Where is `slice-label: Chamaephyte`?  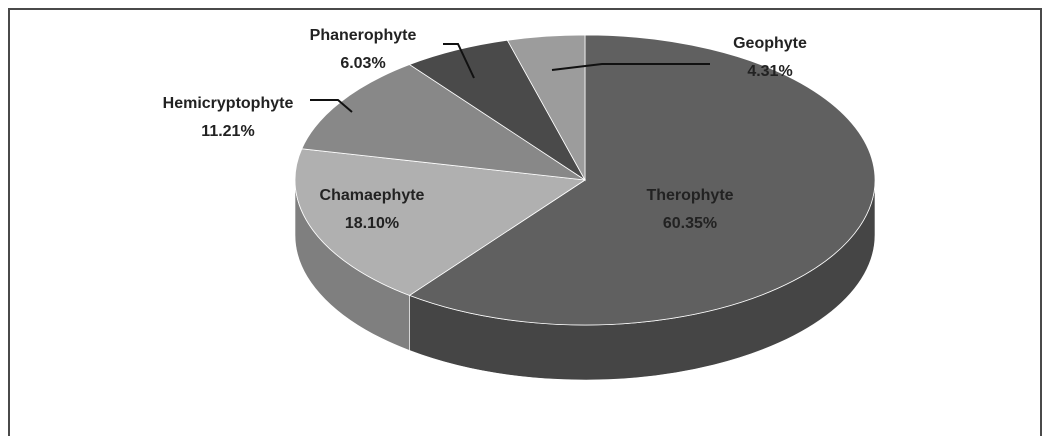
slice-label: Chamaephyte is located at coordinates (372, 195).